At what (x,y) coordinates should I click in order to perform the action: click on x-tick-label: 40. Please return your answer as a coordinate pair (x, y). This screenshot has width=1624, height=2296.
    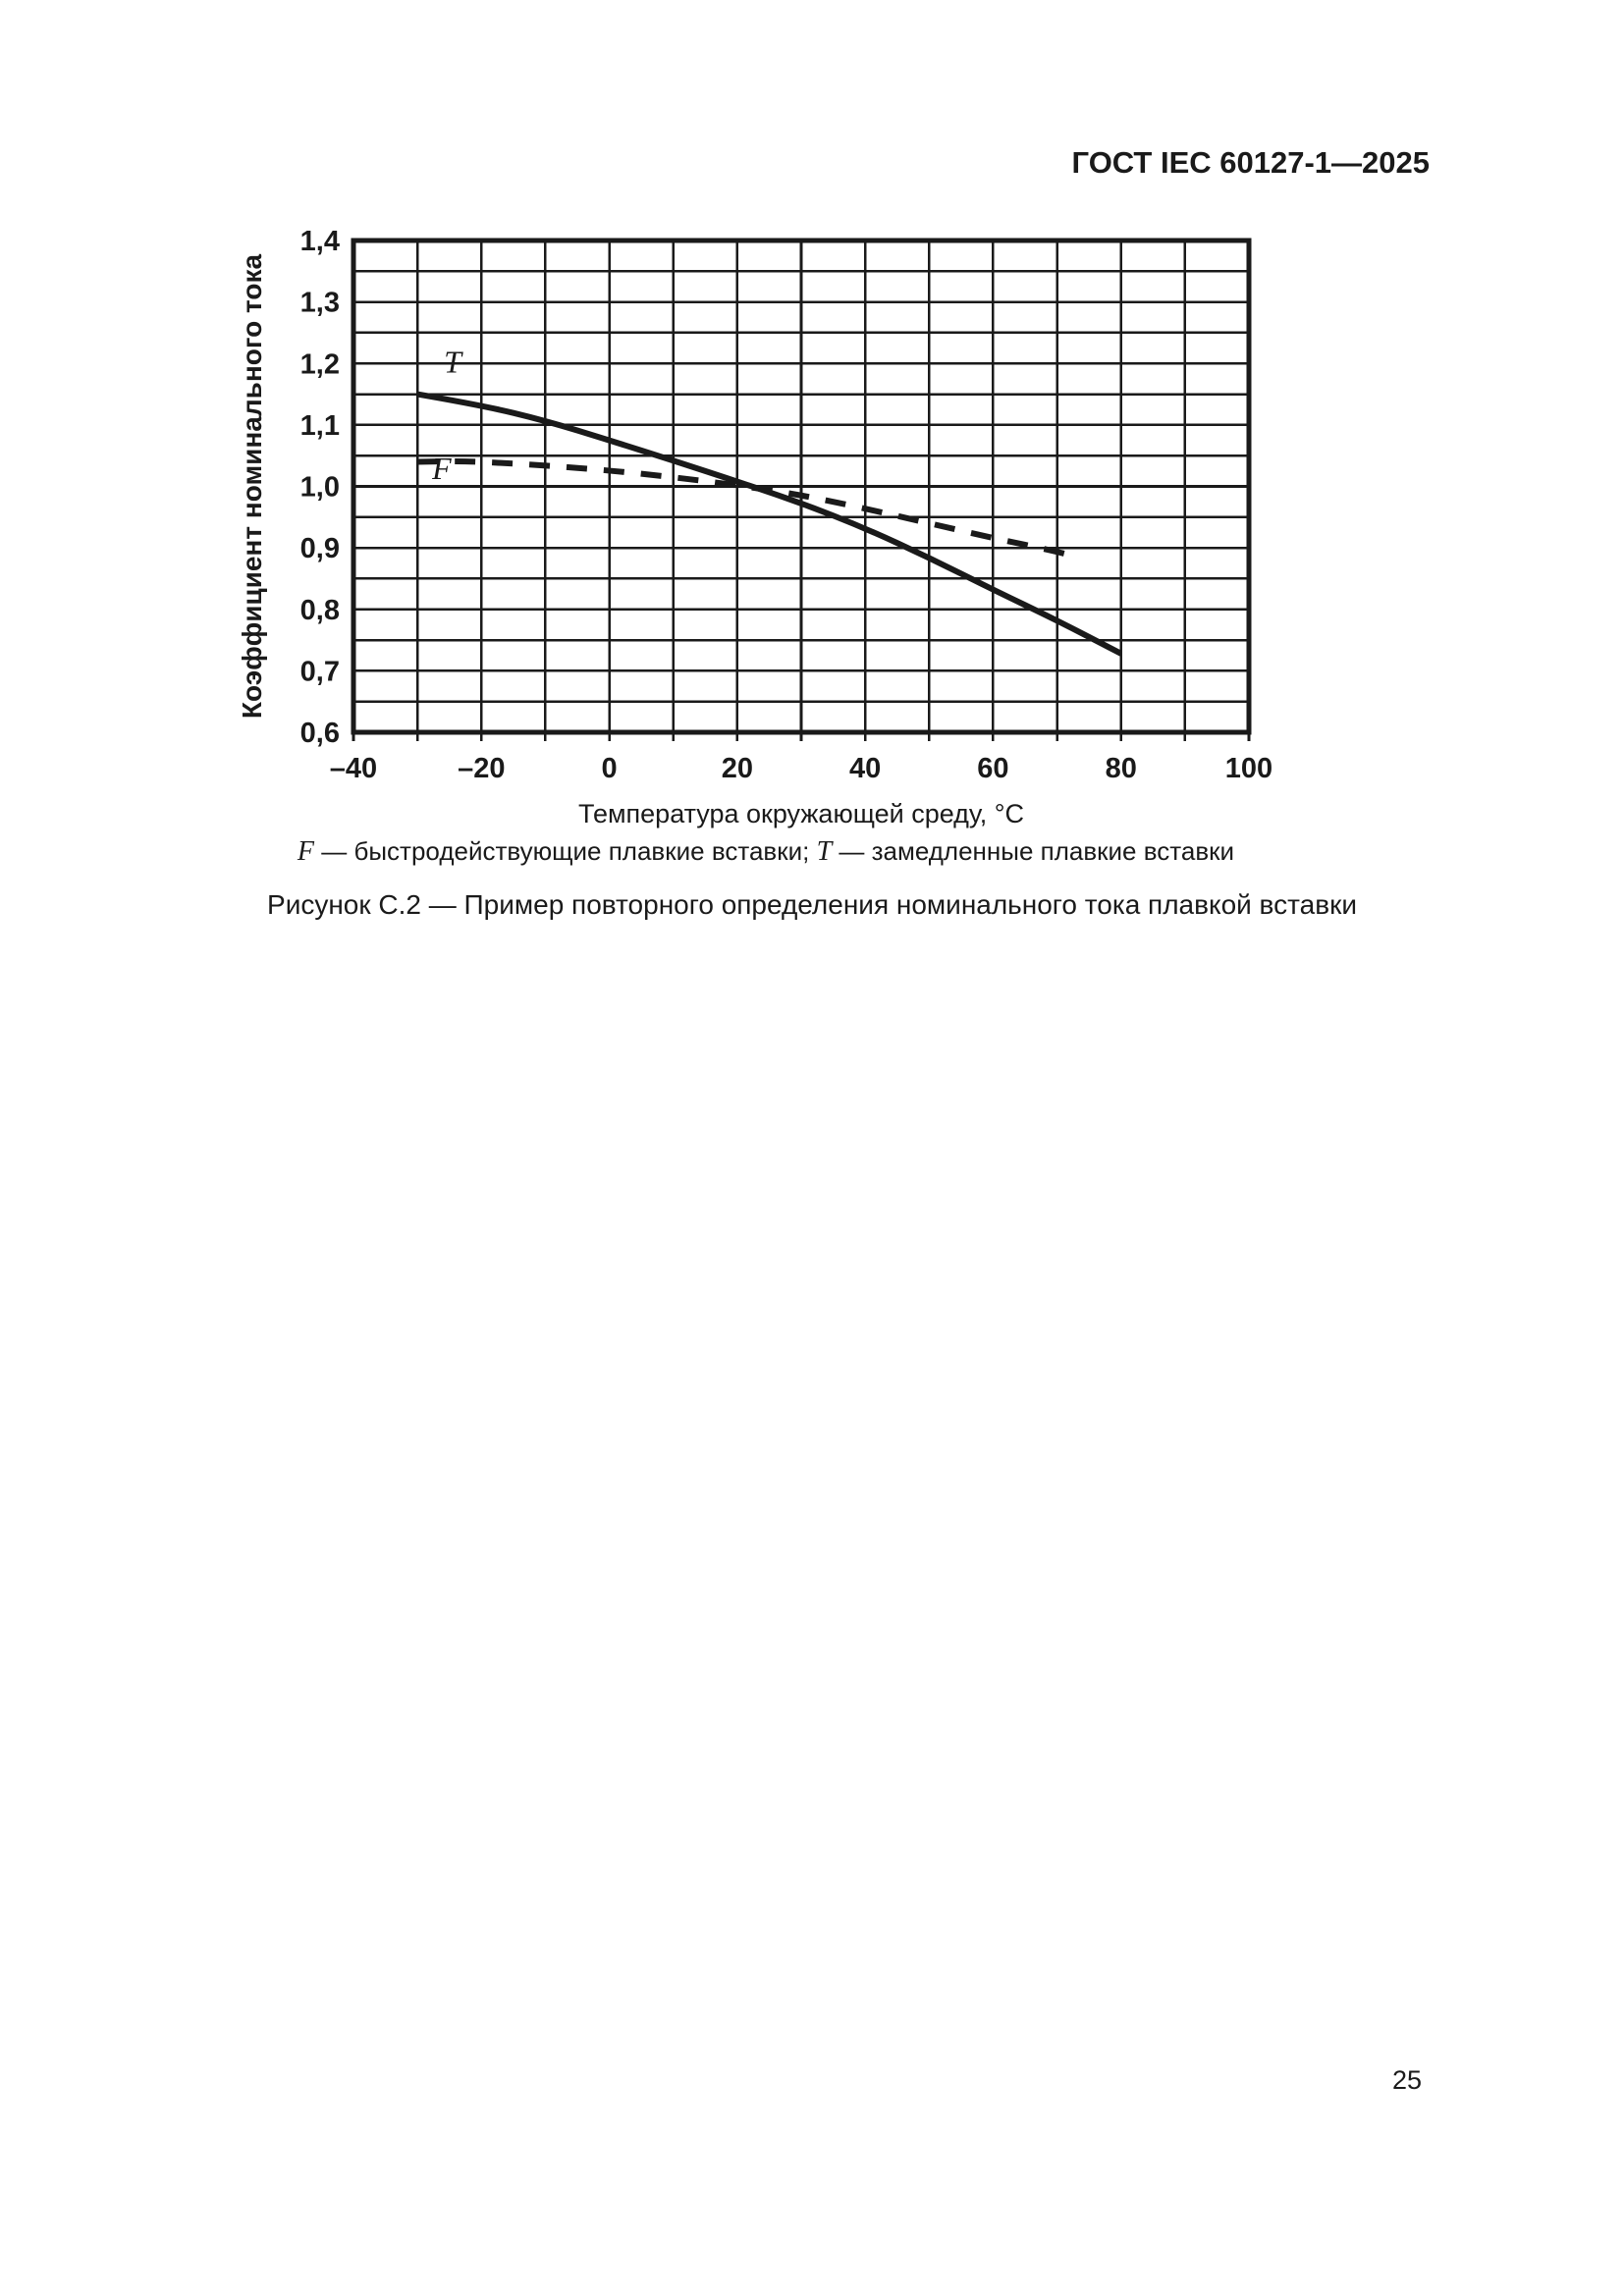
    Looking at the image, I should click on (865, 768).